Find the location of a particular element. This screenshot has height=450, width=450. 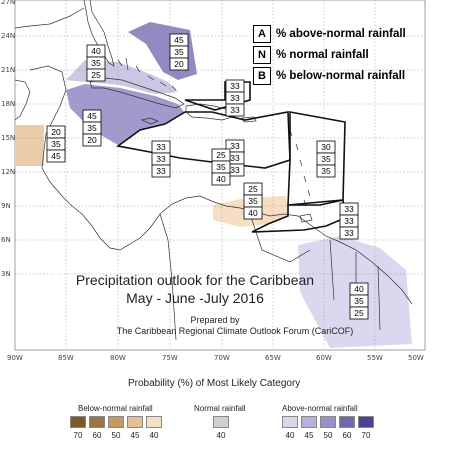

lat-label: 15N is located at coordinates (8, 138).